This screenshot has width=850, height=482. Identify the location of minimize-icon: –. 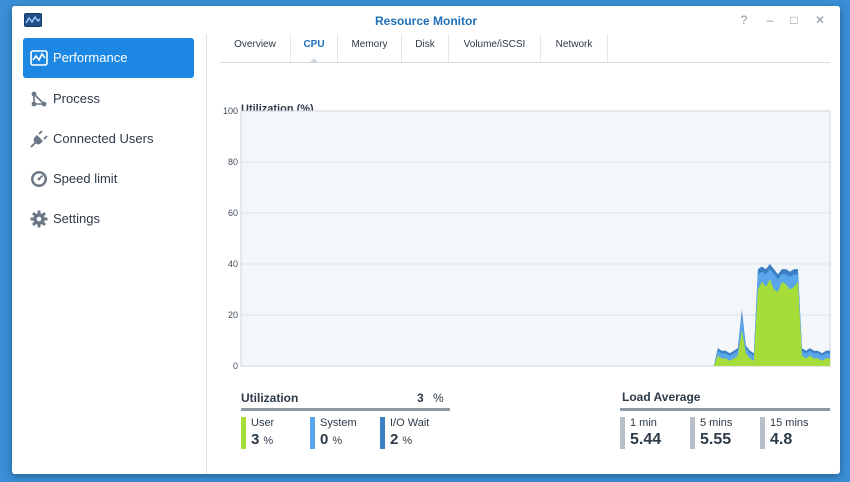
(770, 20).